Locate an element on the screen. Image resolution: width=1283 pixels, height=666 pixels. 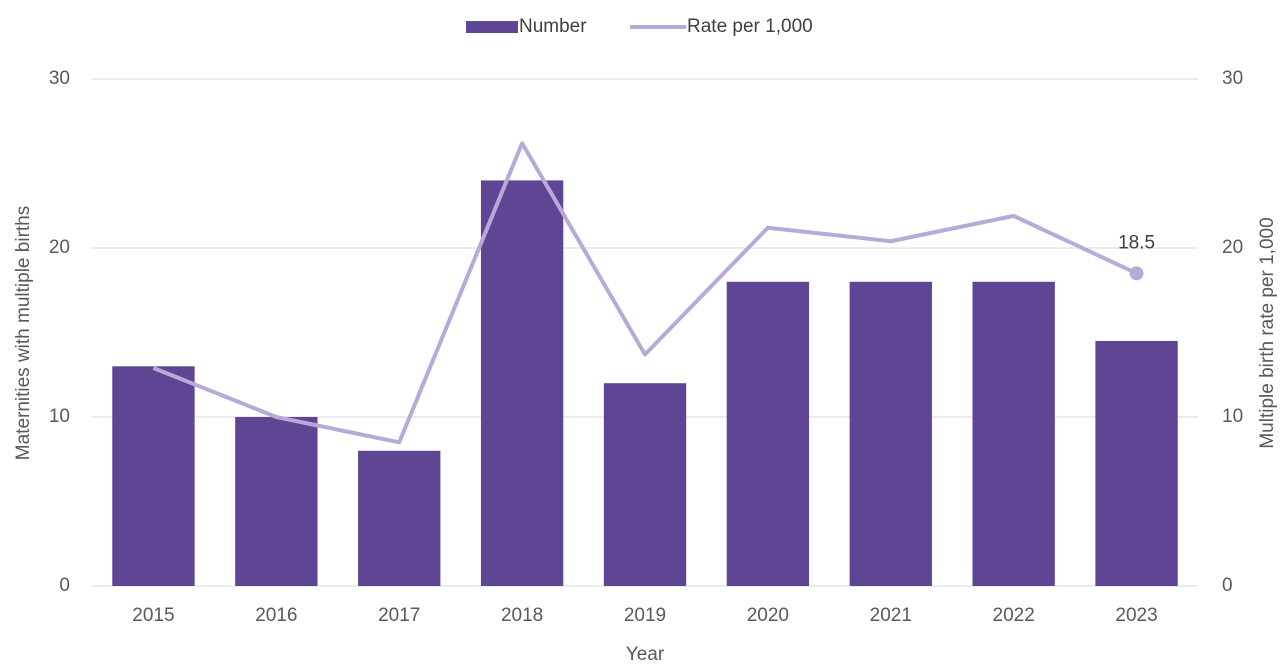
x-axis-title: Year is located at coordinates (645, 654).